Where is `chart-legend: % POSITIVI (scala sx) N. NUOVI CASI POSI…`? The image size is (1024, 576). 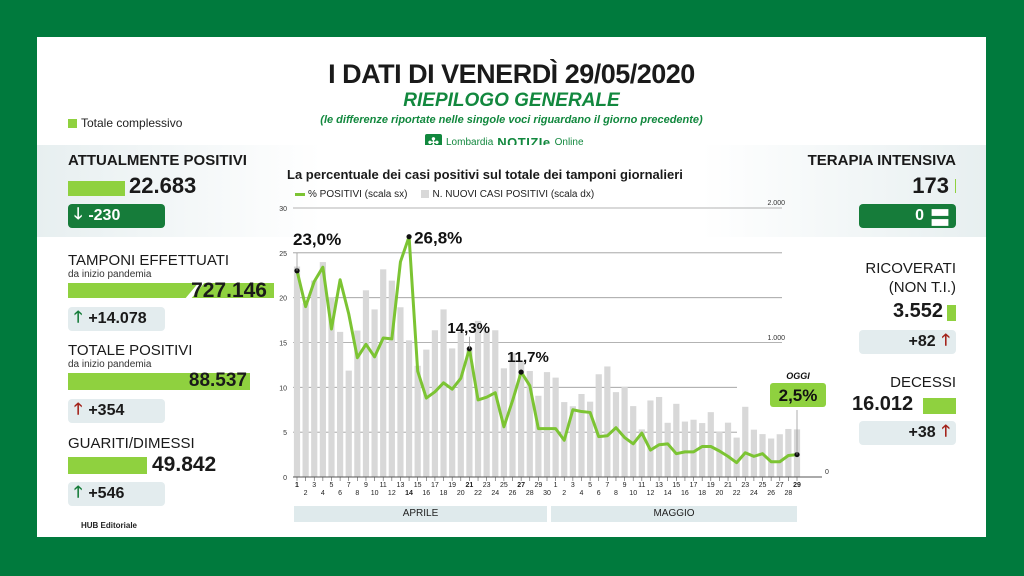
chart-legend: % POSITIVI (scala sx) N. NUOVI CASI POSI… is located at coordinates (444, 194).